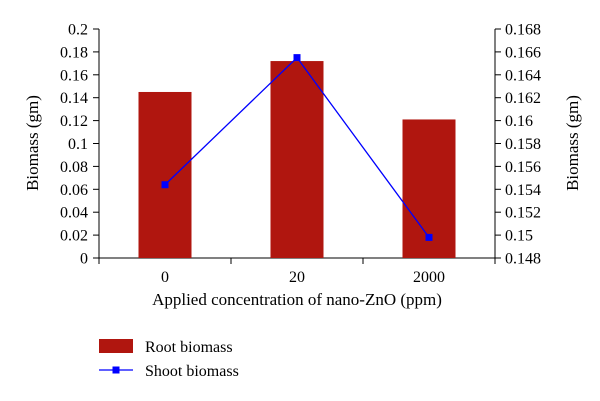 The image size is (600, 401). I want to click on left-tick-label: 0.06, so click(74, 190).